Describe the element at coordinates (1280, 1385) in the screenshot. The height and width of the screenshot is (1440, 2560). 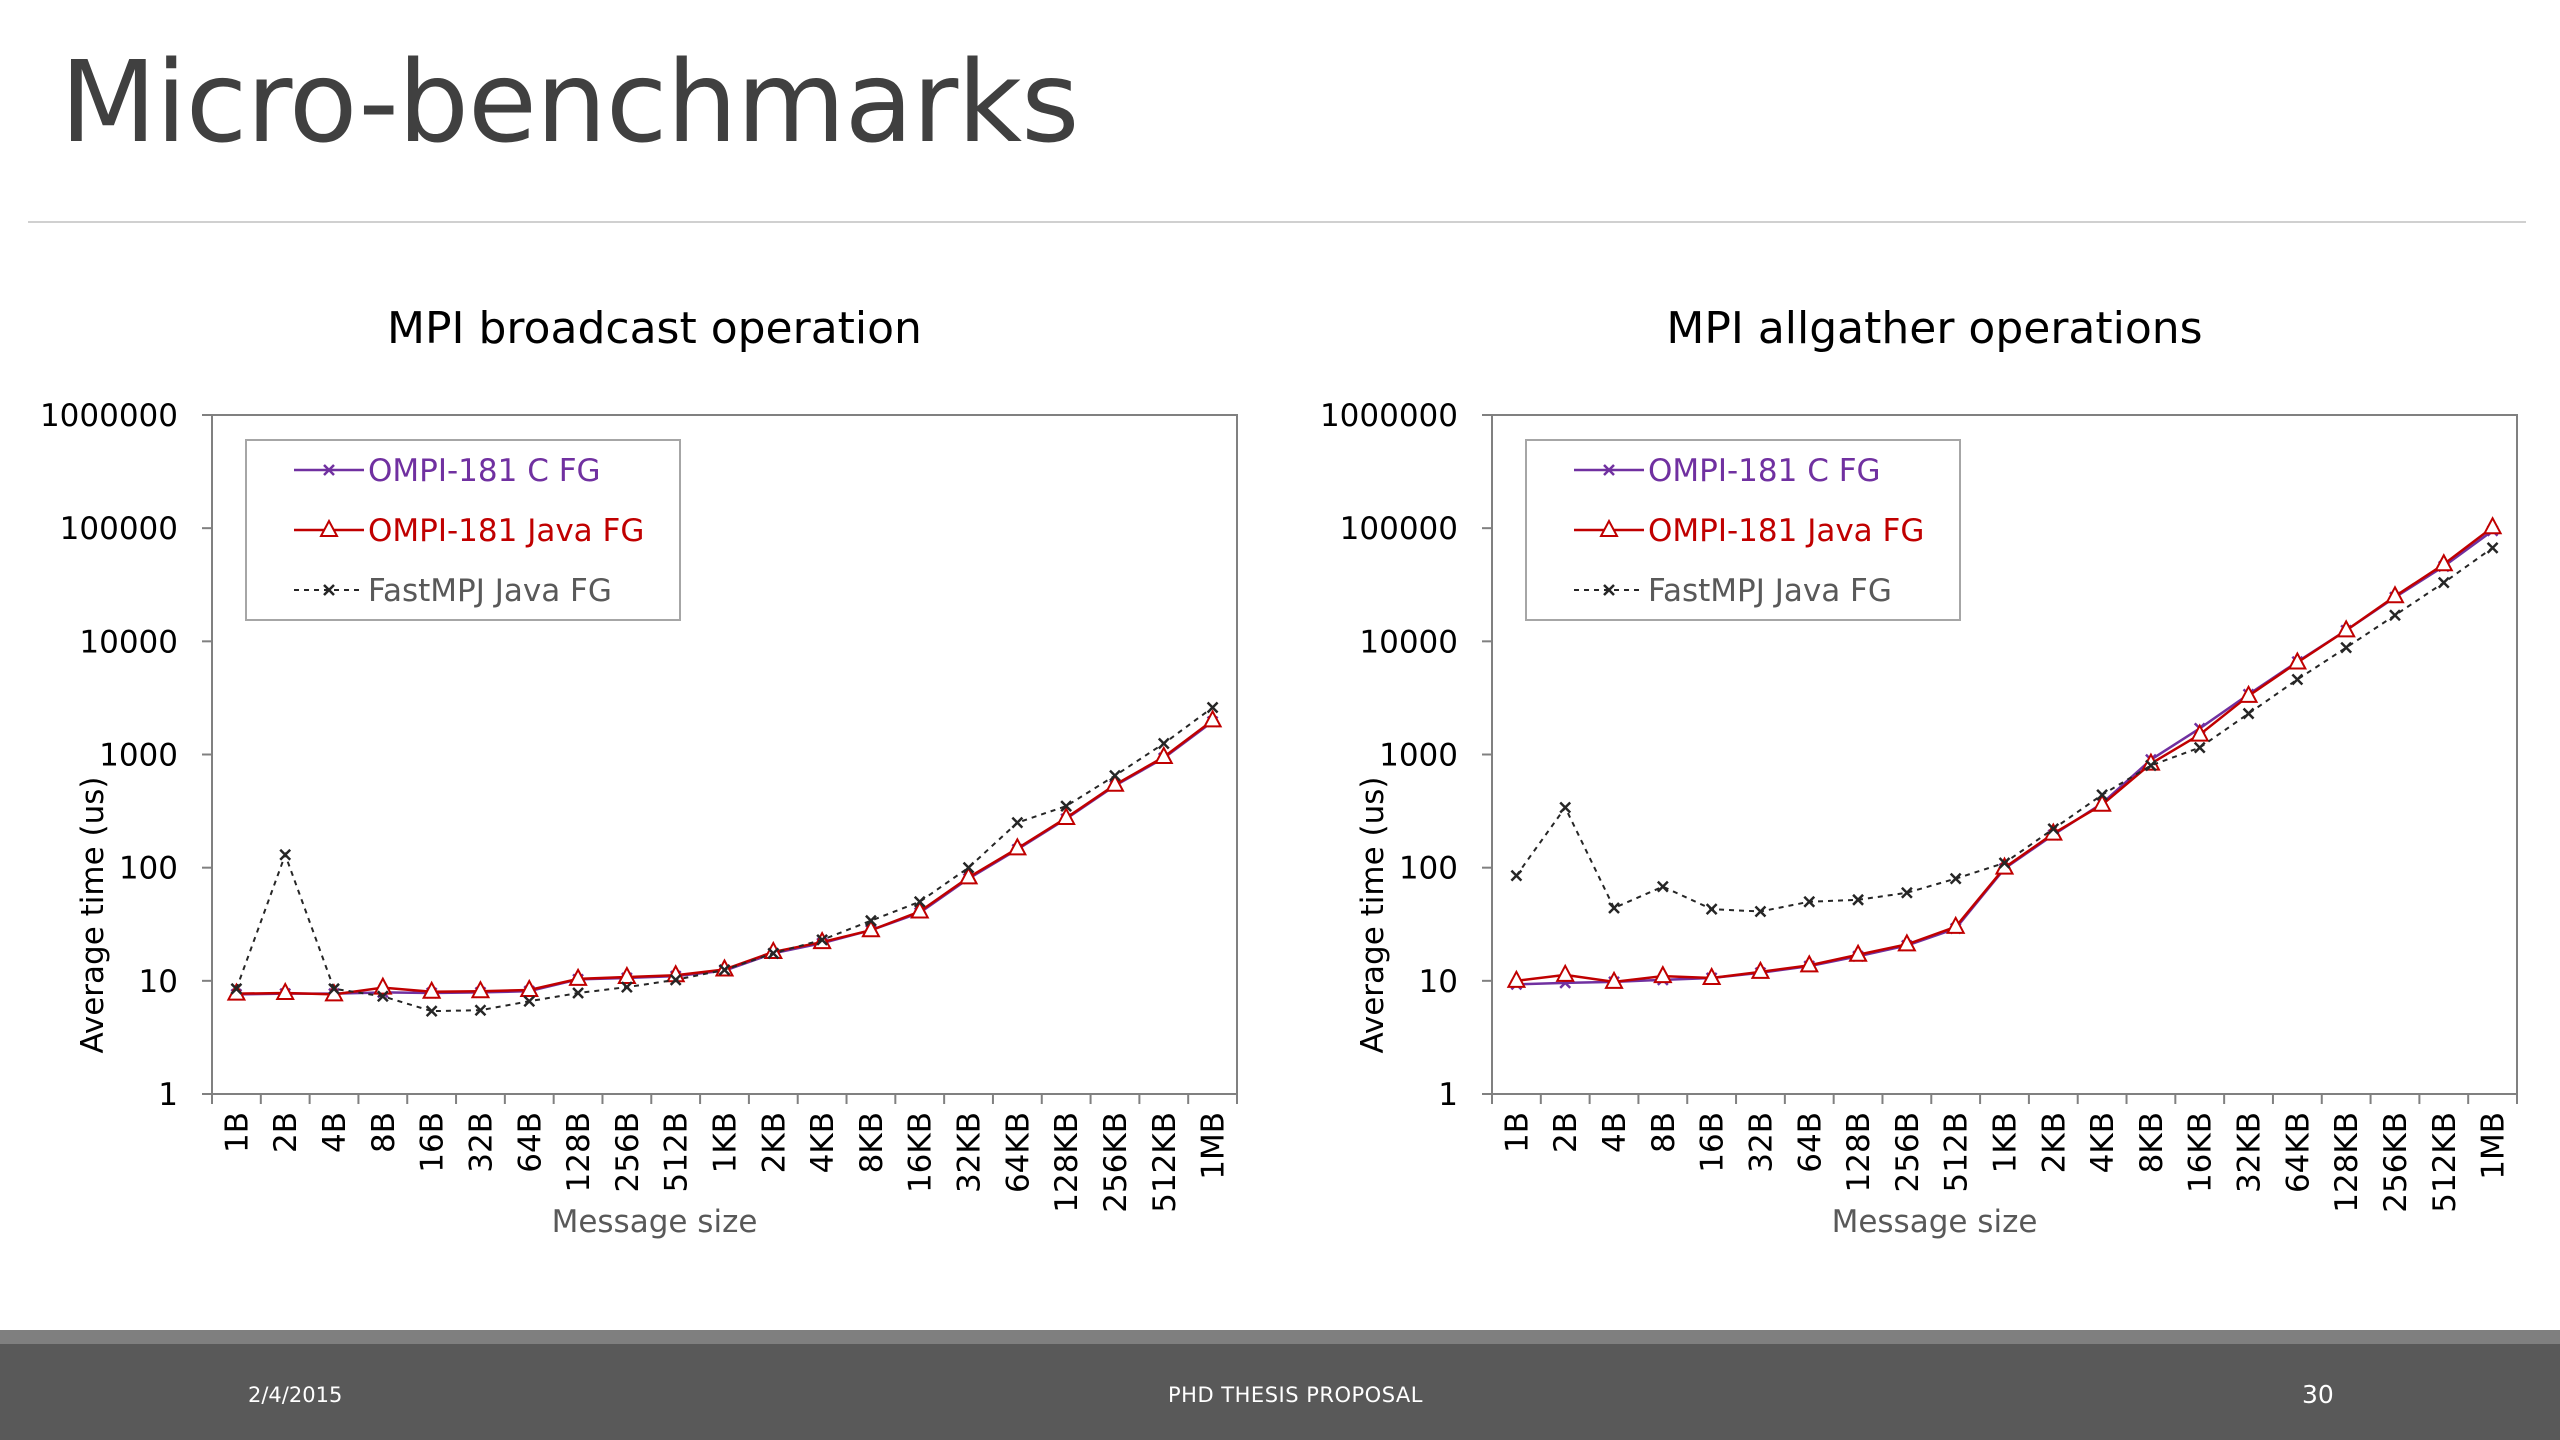
I see `footer-band` at that location.